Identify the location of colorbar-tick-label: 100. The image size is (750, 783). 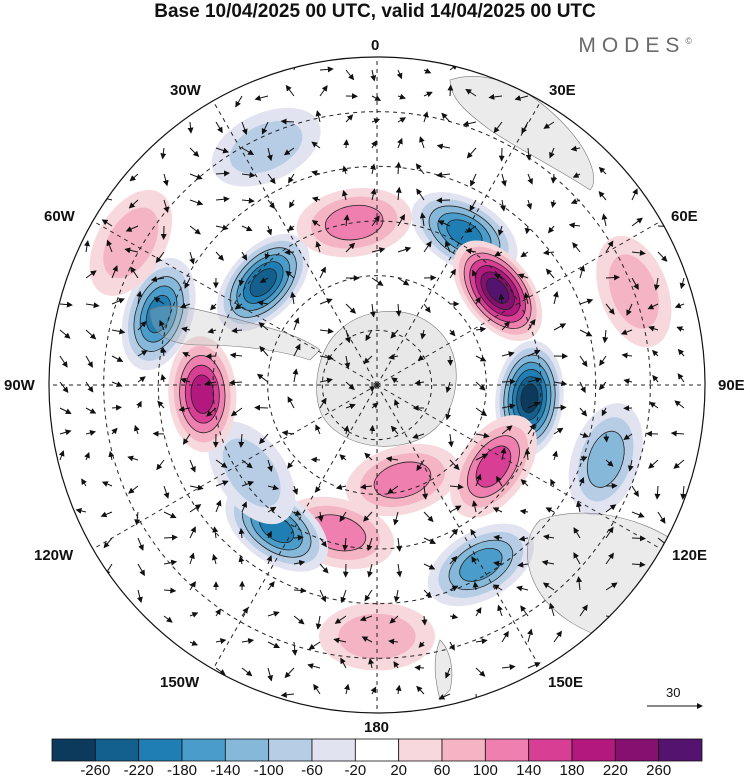
(485, 770).